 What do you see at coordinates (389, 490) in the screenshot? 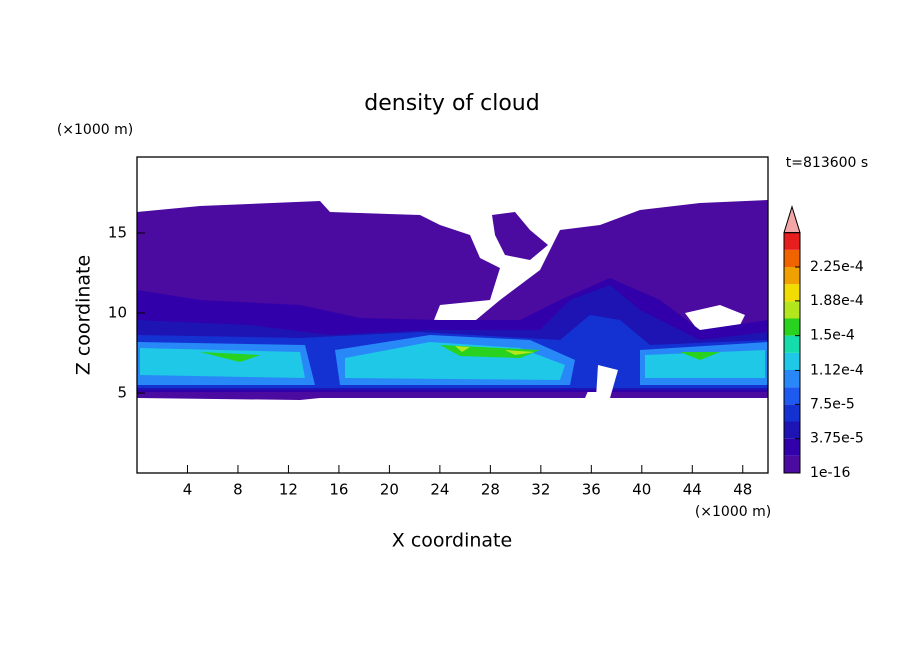
I see `x-tick-label: 20` at bounding box center [389, 490].